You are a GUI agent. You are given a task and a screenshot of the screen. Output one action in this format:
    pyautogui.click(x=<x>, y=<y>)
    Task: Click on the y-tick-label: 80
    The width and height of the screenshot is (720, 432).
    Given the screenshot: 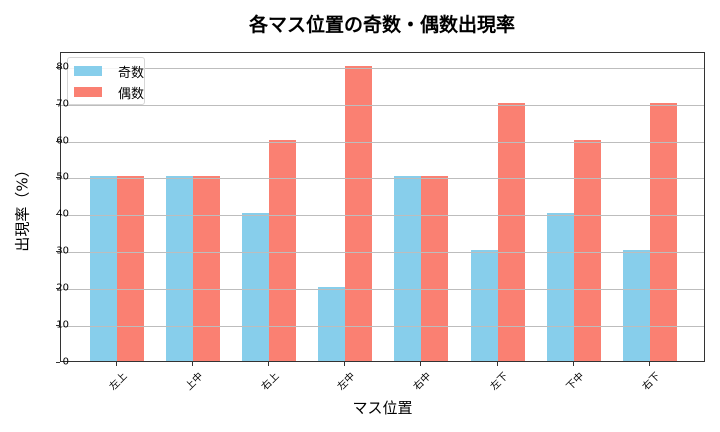 What is the action you would take?
    pyautogui.click(x=62, y=67)
    